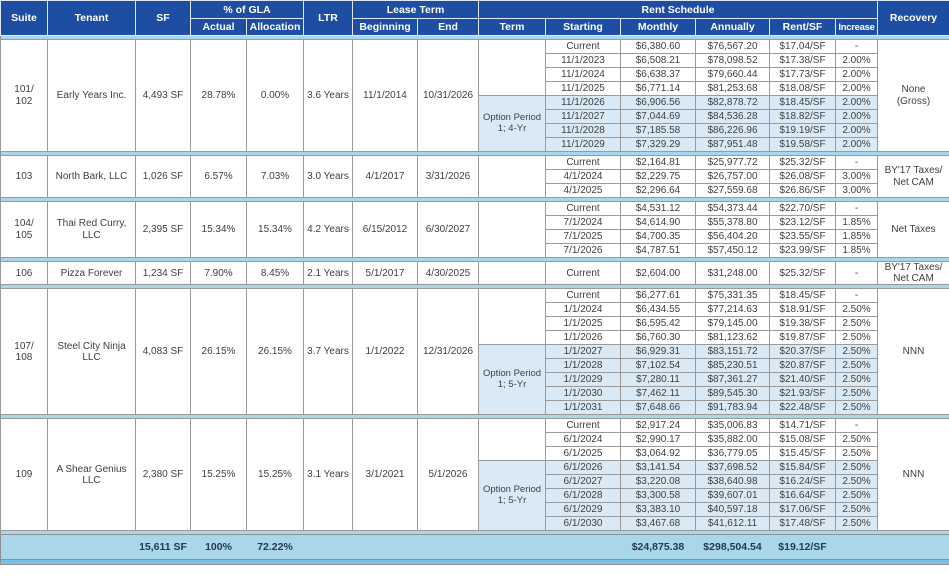 The image size is (949, 588). Describe the element at coordinates (91, 229) in the screenshot. I see `tenant-cell: Thai Red Curry, LLC` at that location.